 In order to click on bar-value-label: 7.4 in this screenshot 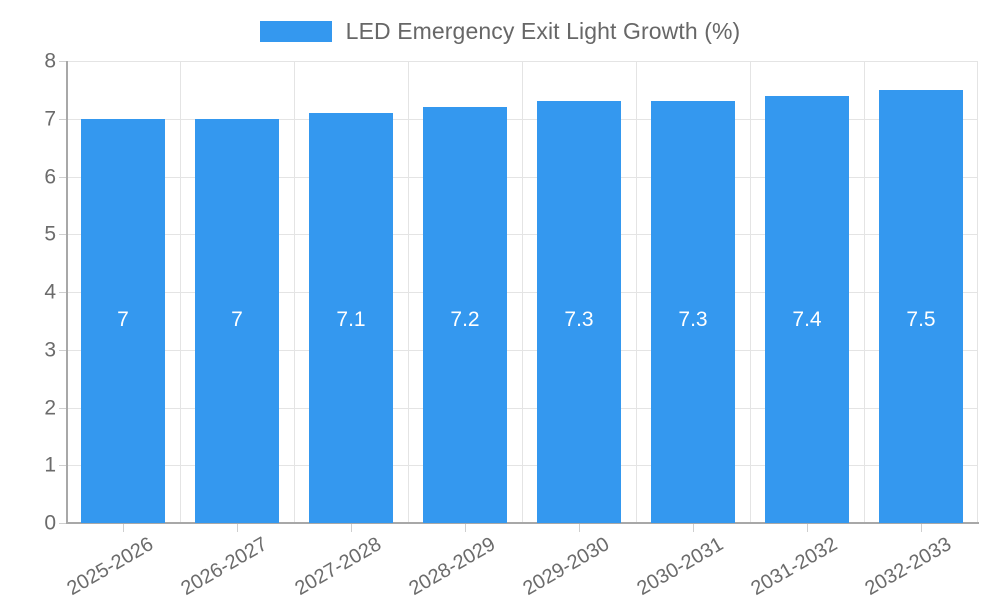, I will do `click(807, 320)`.